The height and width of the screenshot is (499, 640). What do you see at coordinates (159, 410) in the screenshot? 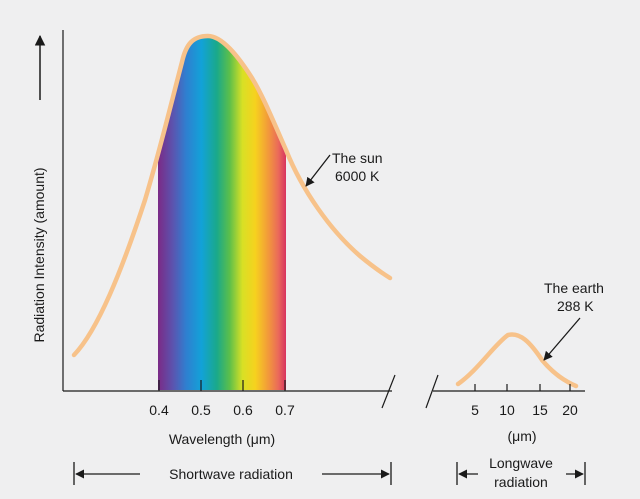
I see `tick-label: 0.4` at bounding box center [159, 410].